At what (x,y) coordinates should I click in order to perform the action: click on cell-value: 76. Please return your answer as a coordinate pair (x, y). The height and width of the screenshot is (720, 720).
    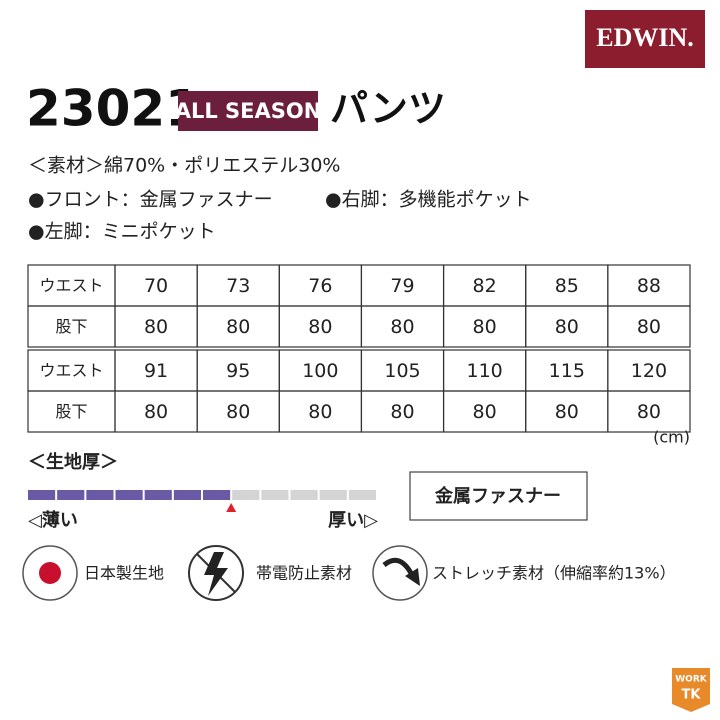
    Looking at the image, I should click on (320, 286).